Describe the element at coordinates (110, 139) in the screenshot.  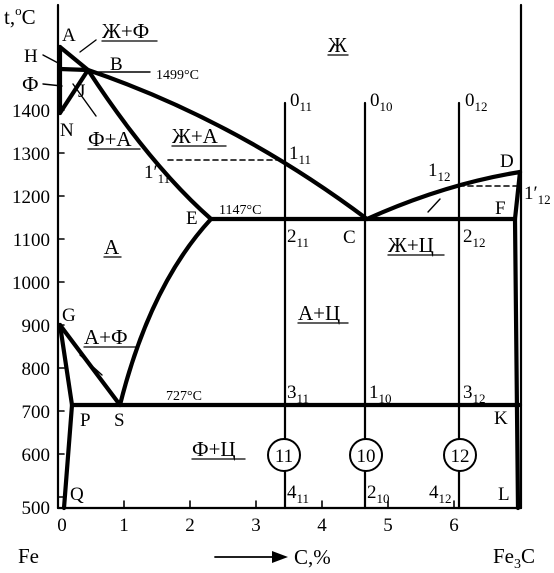
I see `phase-ferrite-austenite-top: Ф+А` at that location.